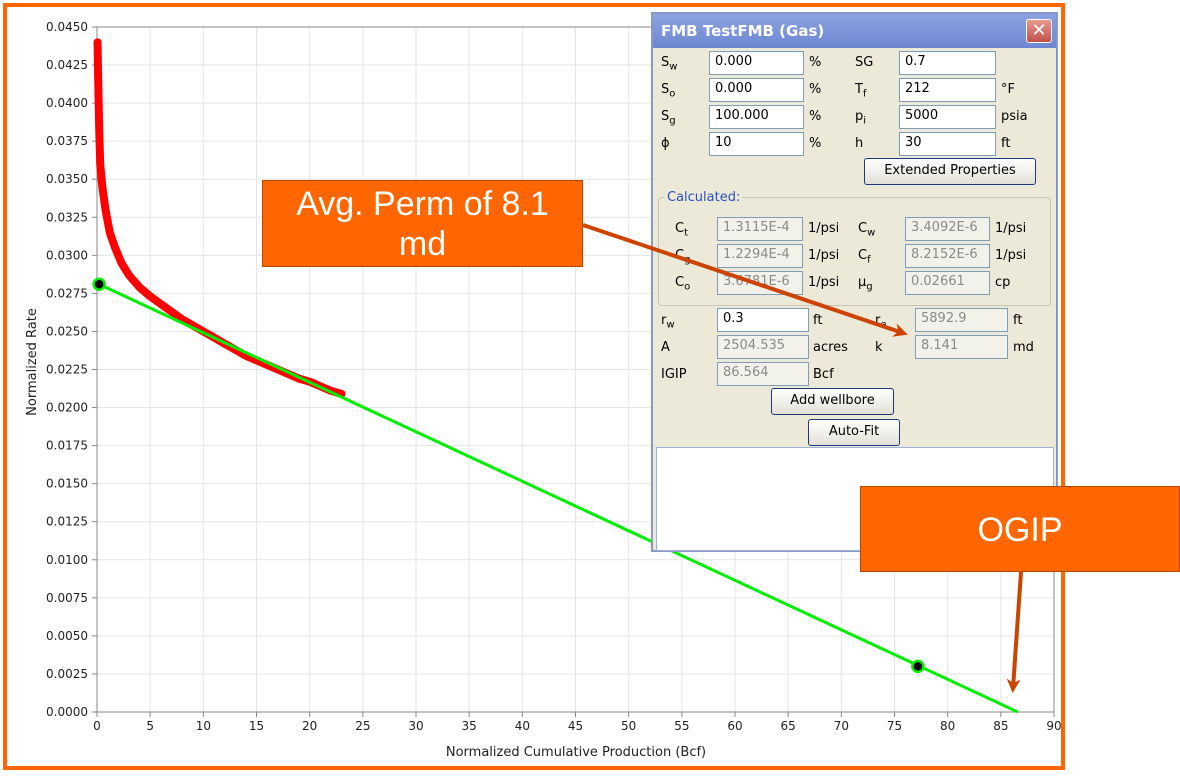 The image size is (1180, 777). I want to click on igip-unit: Bcf, so click(823, 374).